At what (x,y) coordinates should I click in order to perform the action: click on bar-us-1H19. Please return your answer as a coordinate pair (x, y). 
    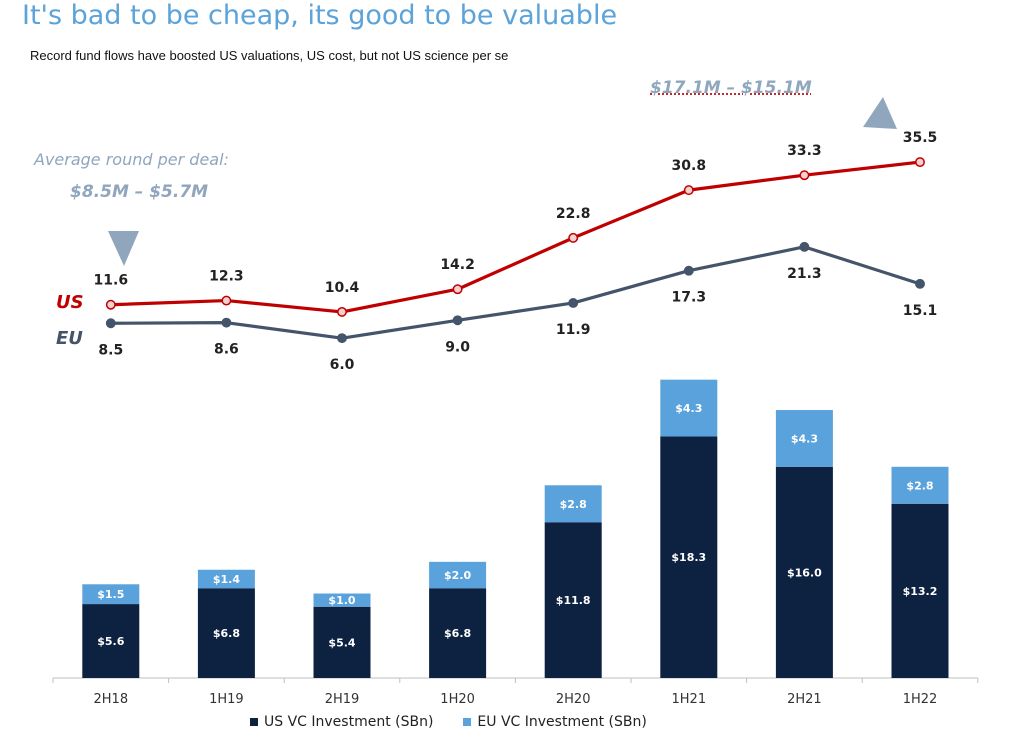
    Looking at the image, I should click on (226, 633).